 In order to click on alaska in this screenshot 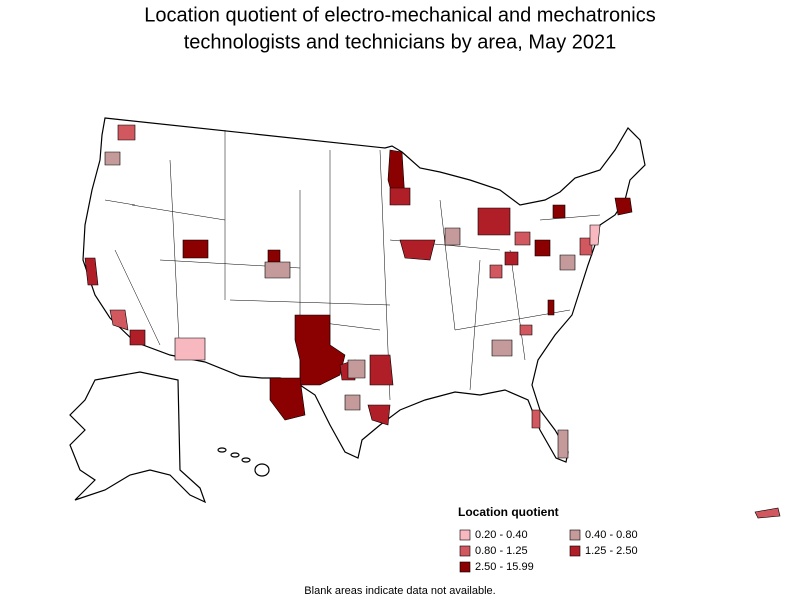, I will do `click(138, 437)`.